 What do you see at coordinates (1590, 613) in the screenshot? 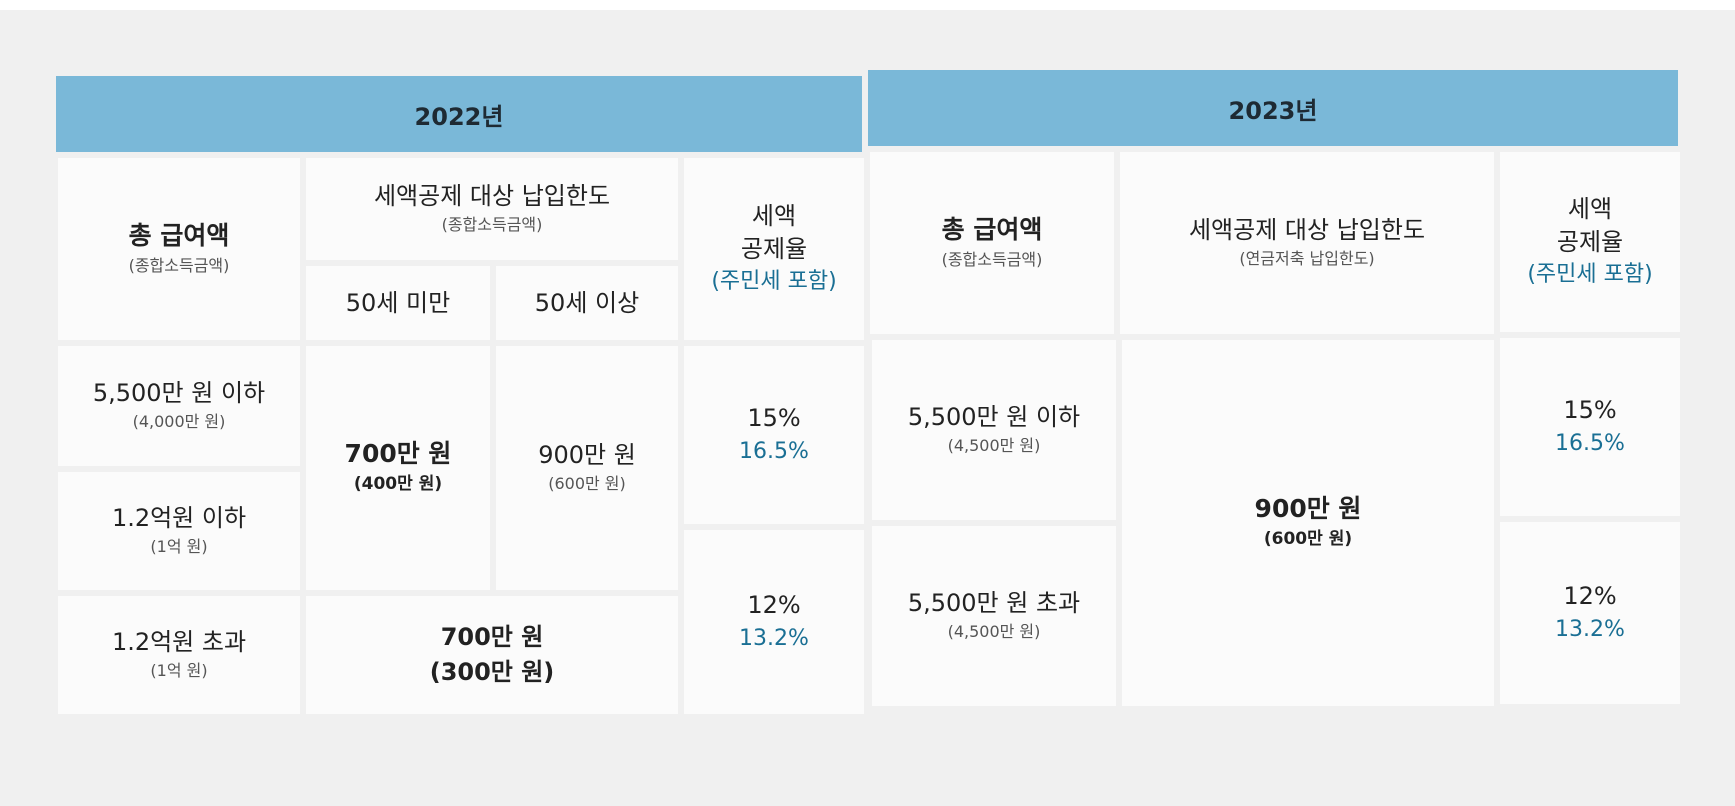
I see `rate-b-2023: 12% 13.2%` at bounding box center [1590, 613].